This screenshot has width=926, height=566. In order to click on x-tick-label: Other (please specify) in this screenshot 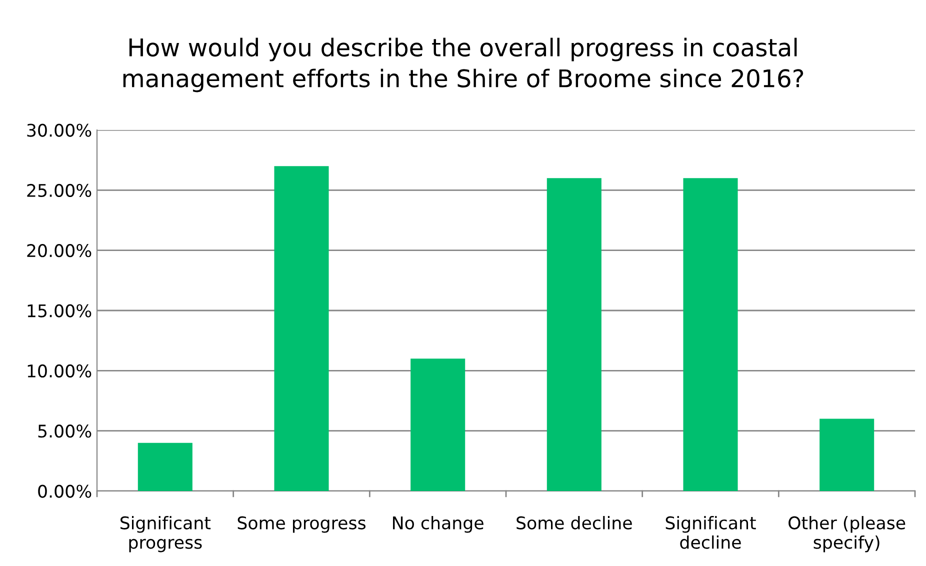, I will do `click(847, 534)`.